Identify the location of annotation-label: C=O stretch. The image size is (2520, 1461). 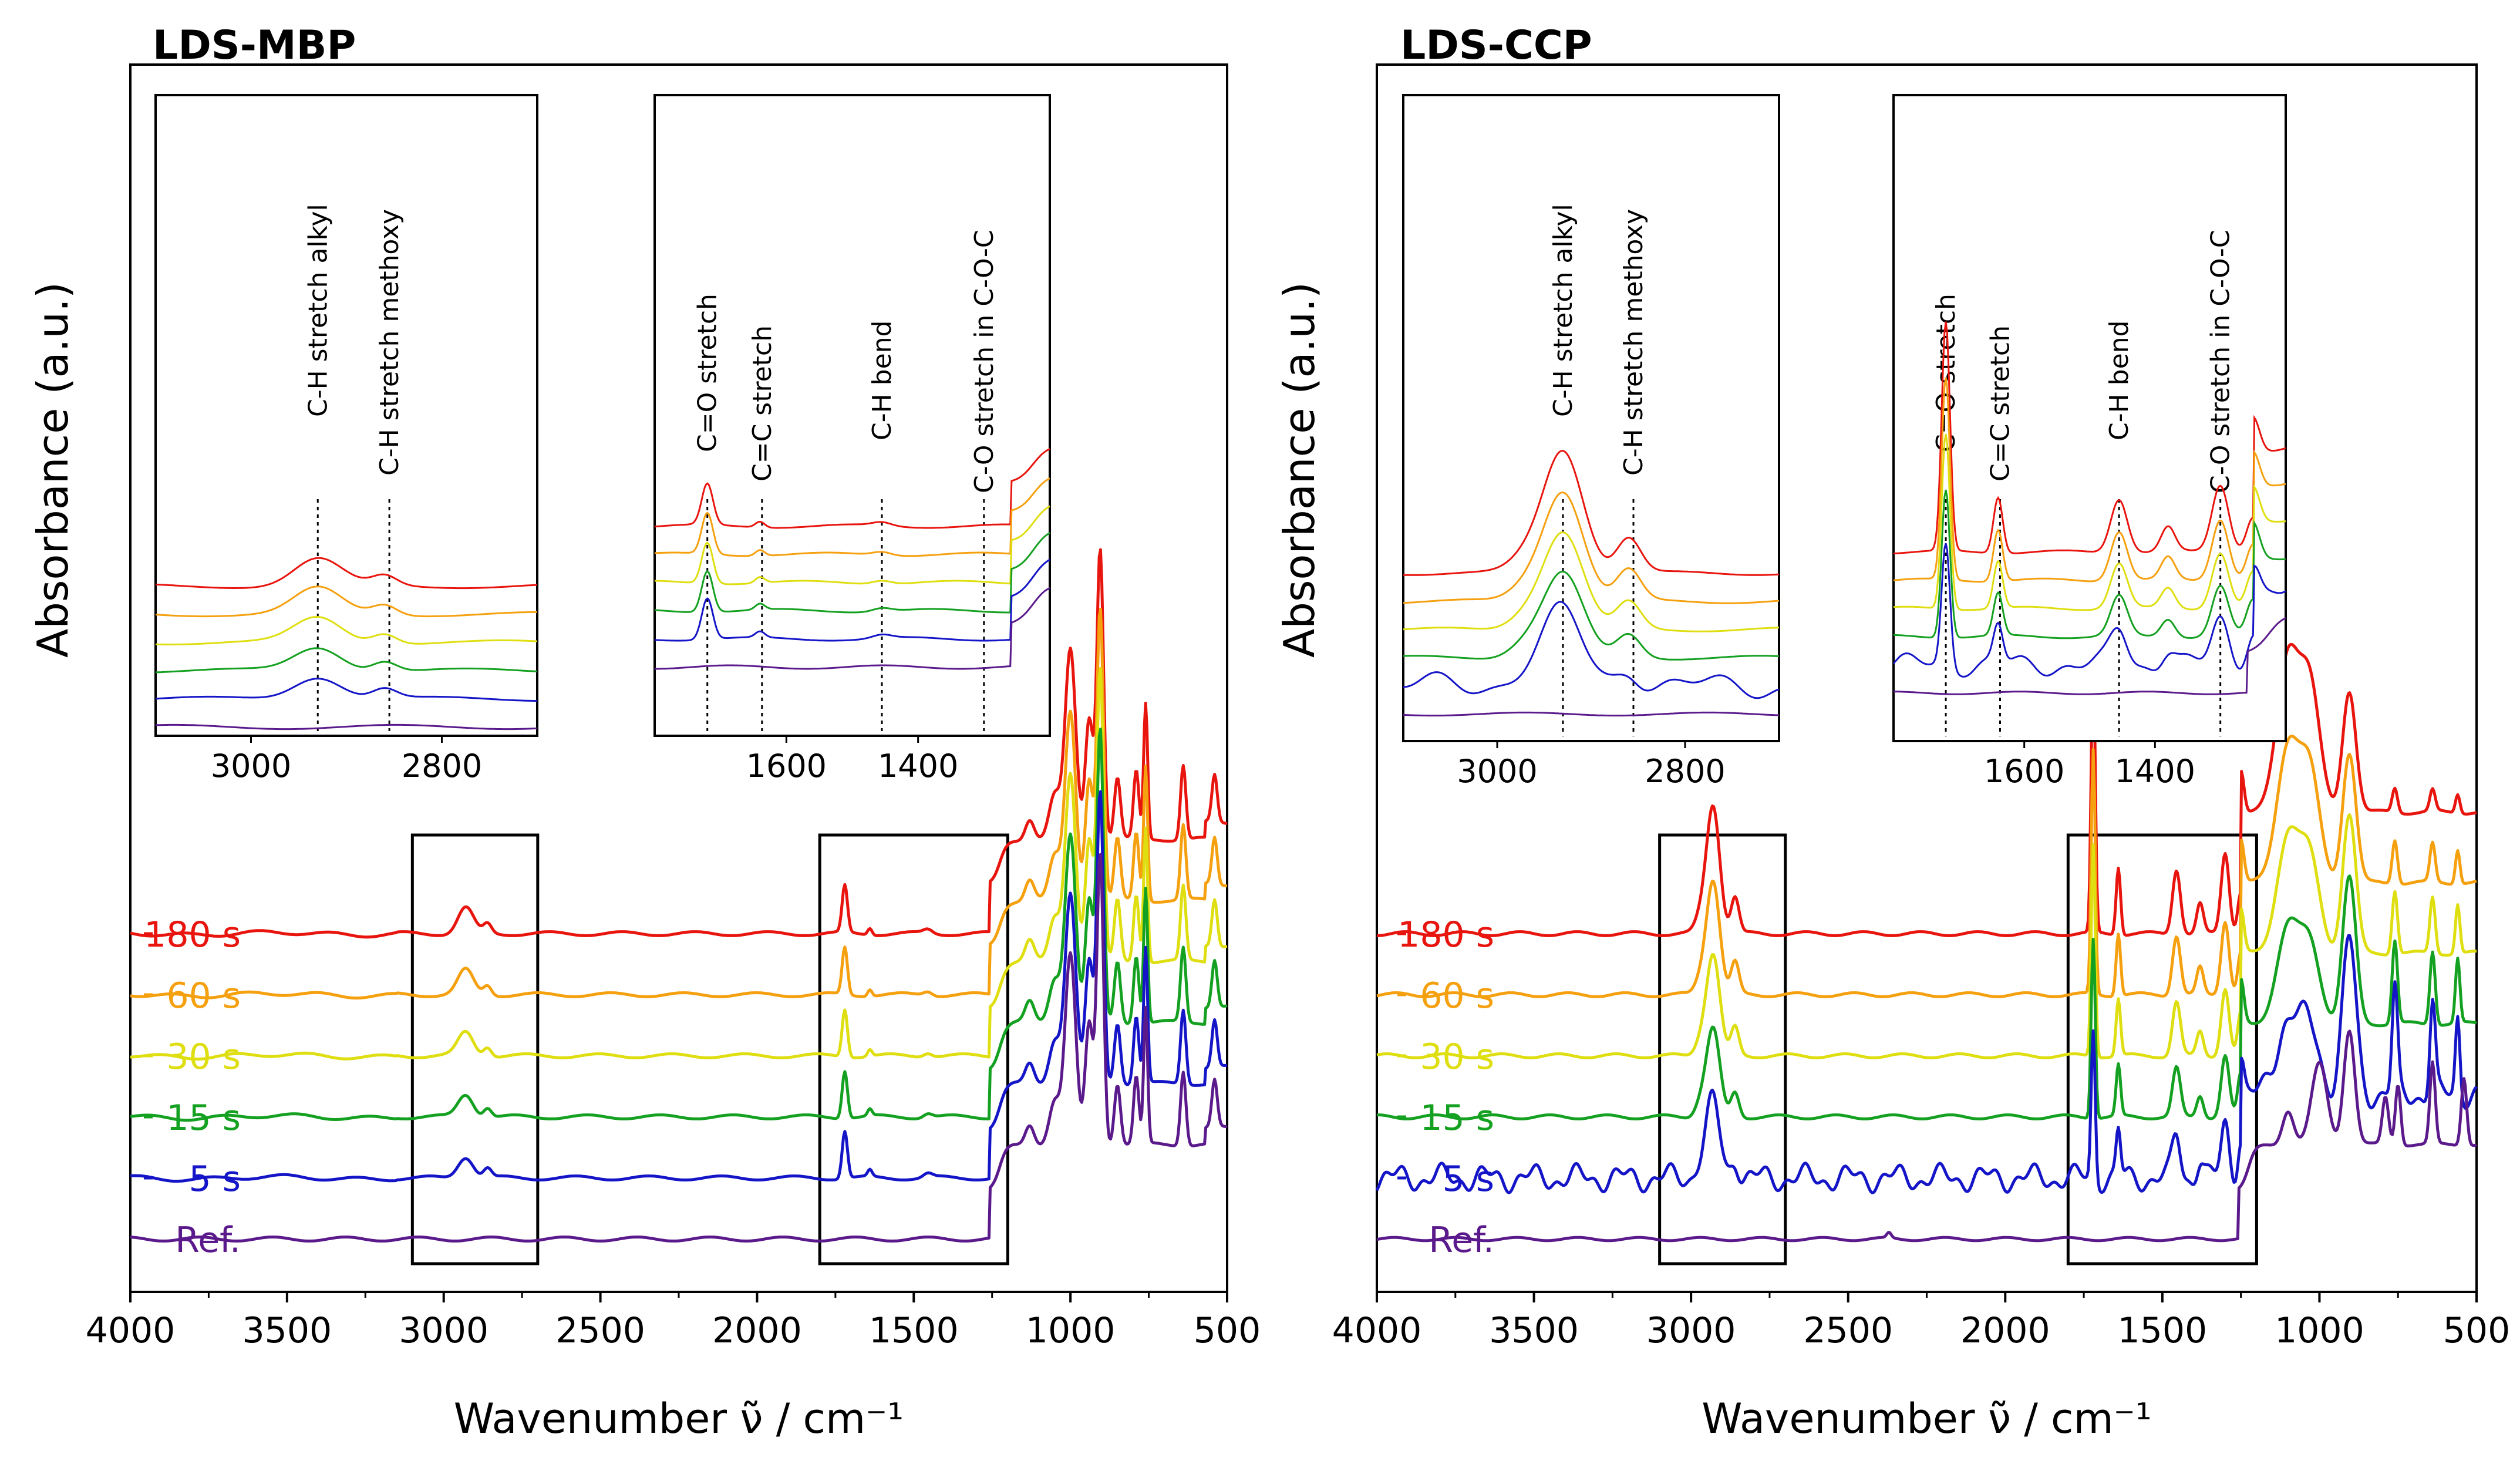
(1946, 373).